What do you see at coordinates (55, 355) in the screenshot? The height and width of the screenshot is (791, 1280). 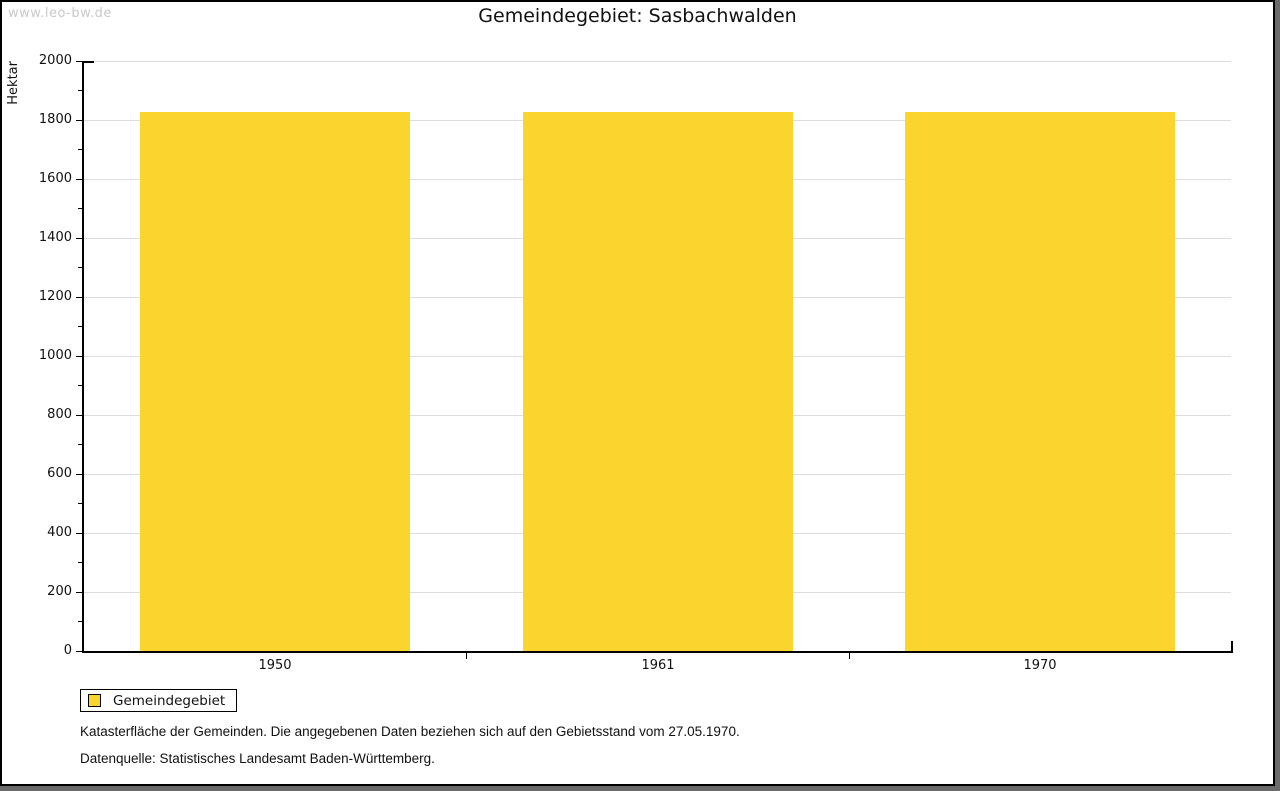 I see `y-axis-tick-label: 1000` at bounding box center [55, 355].